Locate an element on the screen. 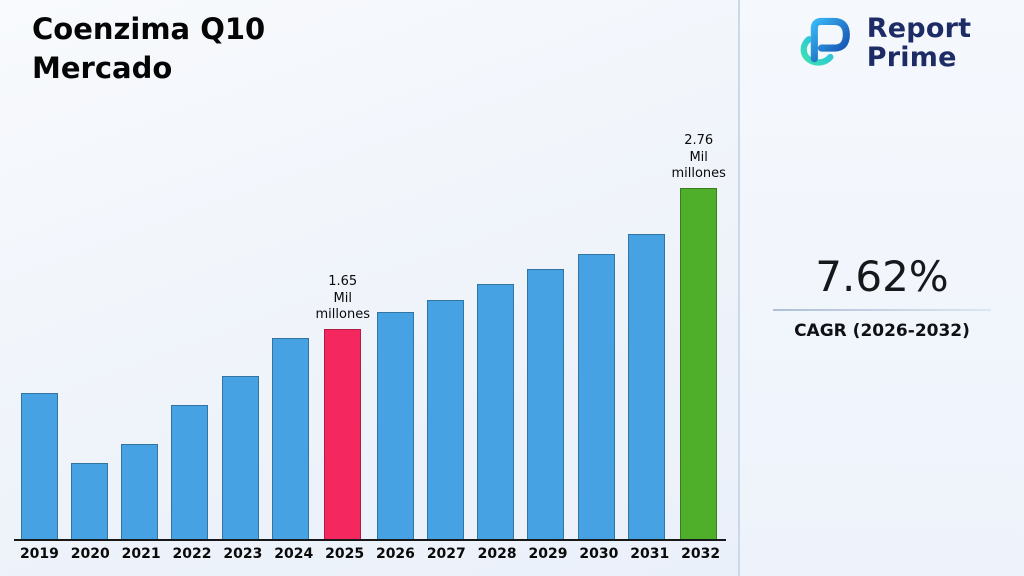 The image size is (1024, 576). bar-column-2019 is located at coordinates (39, 330).